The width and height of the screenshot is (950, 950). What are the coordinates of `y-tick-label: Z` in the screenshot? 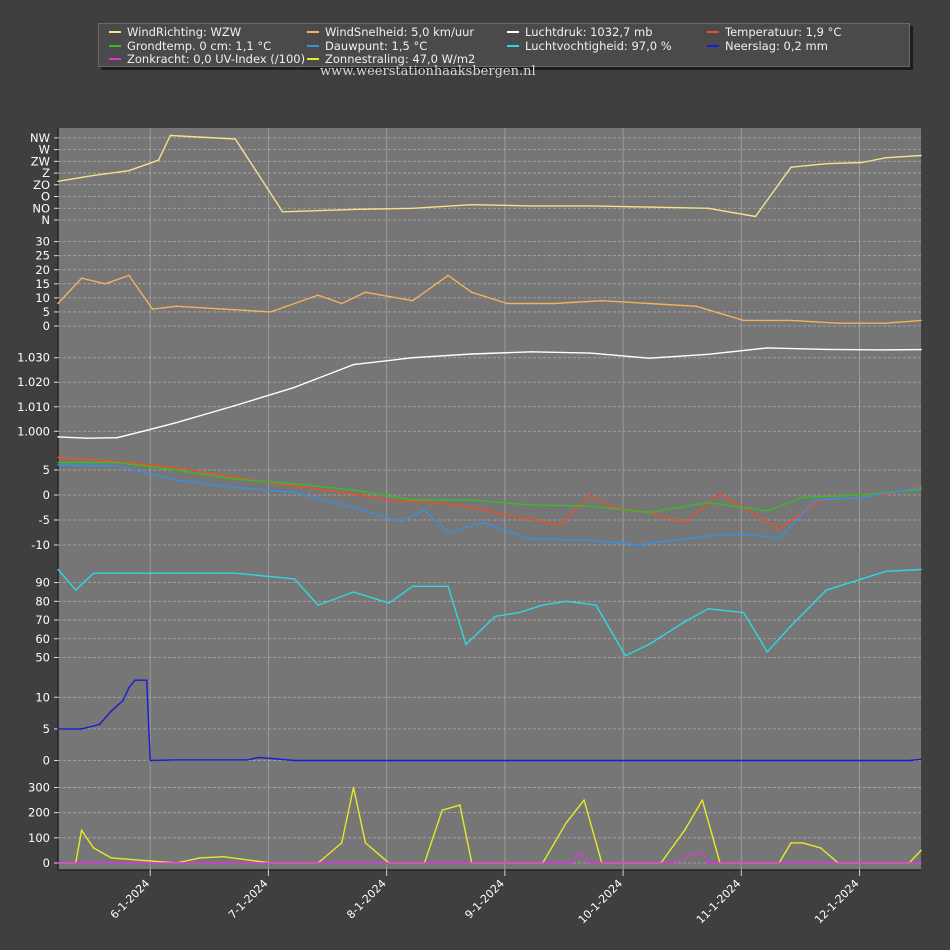 It's located at (46, 173).